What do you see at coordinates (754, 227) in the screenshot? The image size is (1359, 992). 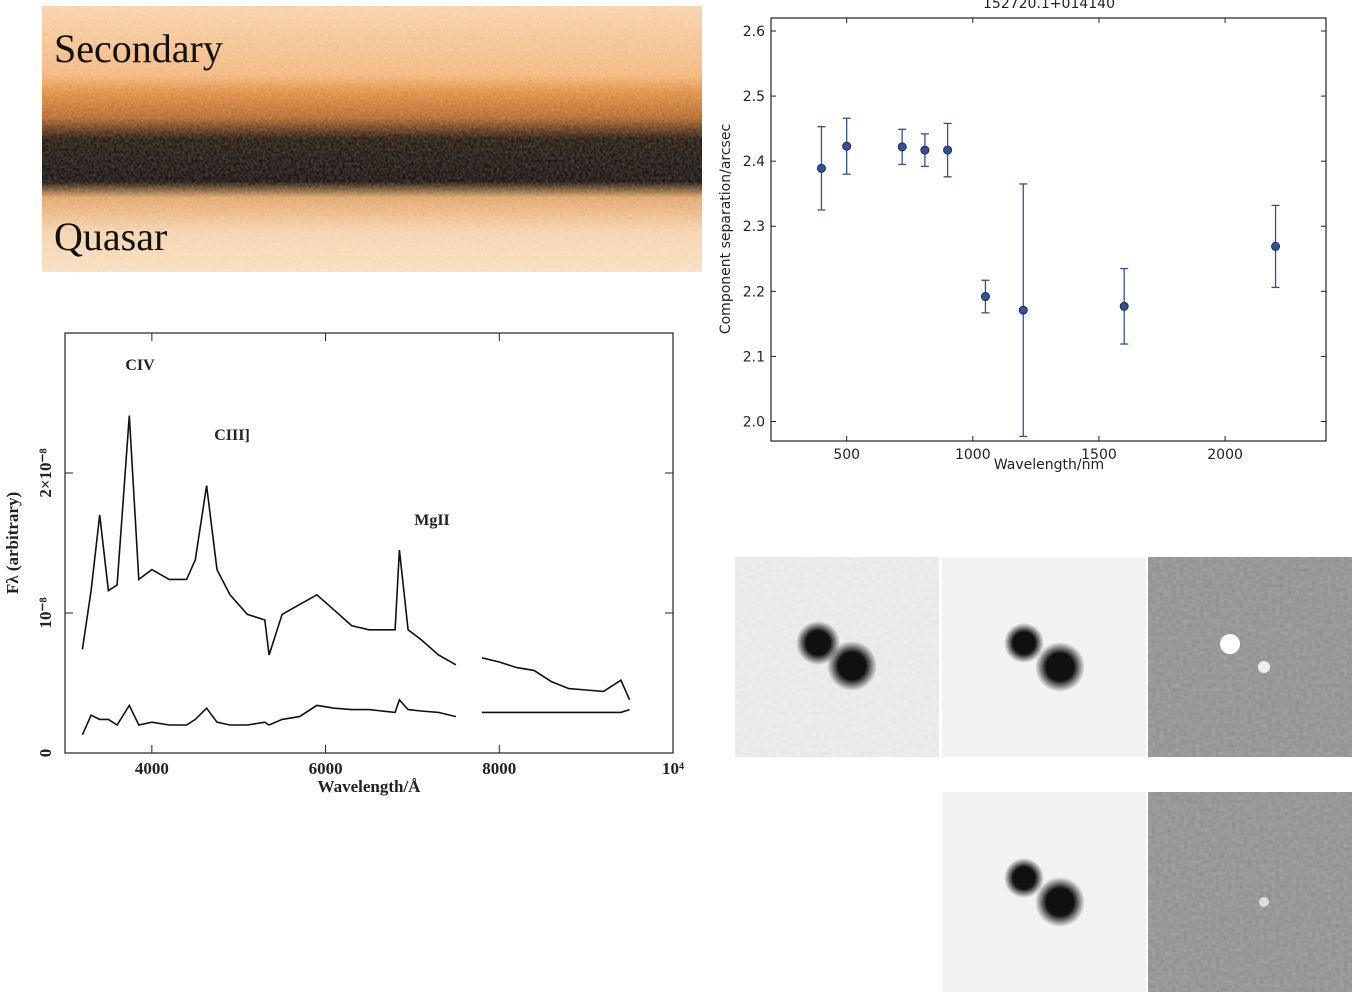 I see `y-tick-label: 2.3` at bounding box center [754, 227].